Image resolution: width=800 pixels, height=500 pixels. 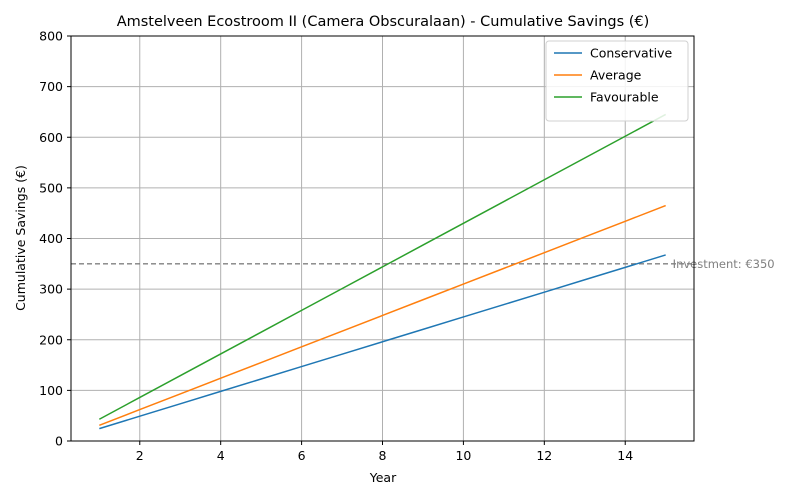 What do you see at coordinates (51, 289) in the screenshot?
I see `y-tick-label: 300` at bounding box center [51, 289].